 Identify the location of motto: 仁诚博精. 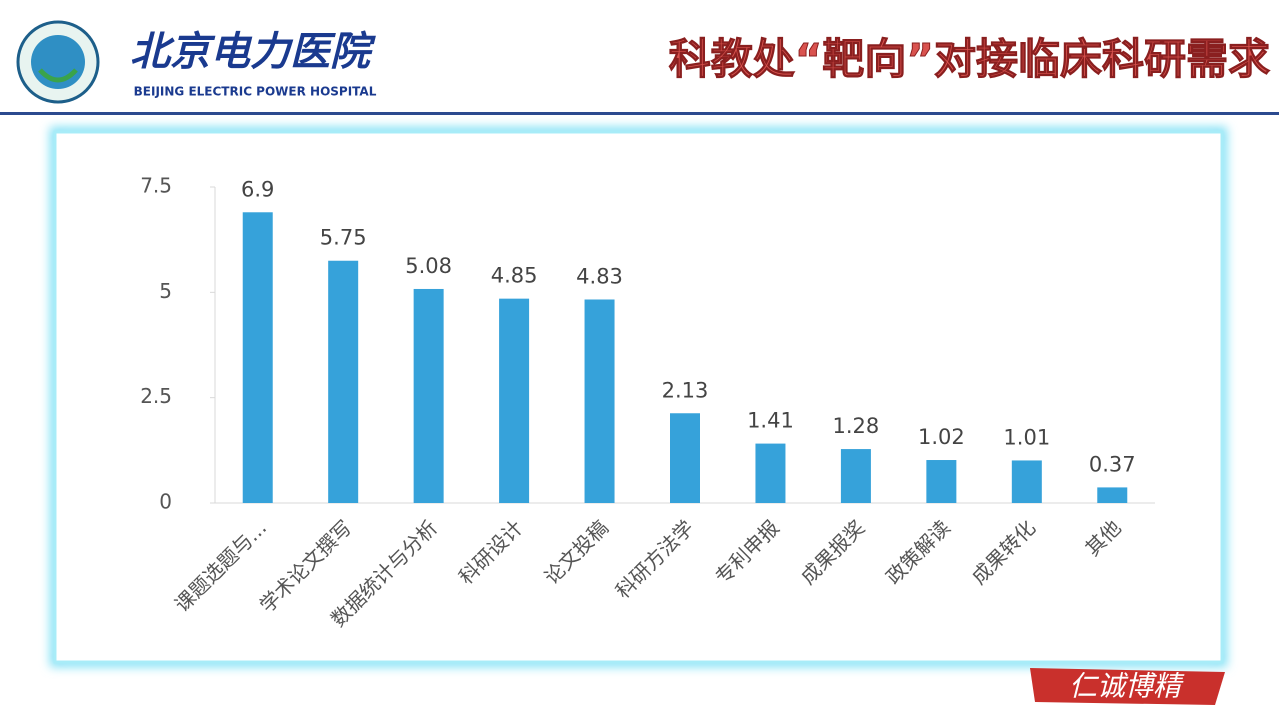
(1127, 686).